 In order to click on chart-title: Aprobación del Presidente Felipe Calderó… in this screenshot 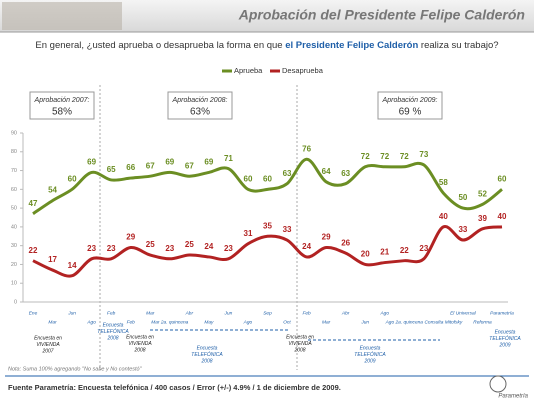, I will do `click(381, 15)`.